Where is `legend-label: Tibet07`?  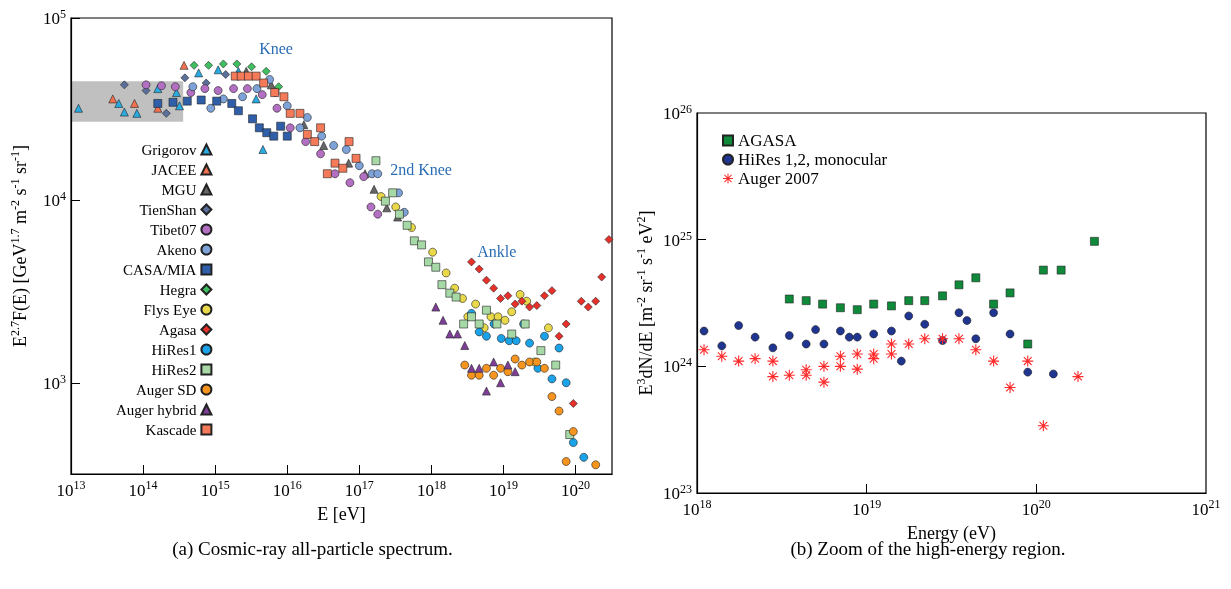 legend-label: Tibet07 is located at coordinates (173, 229).